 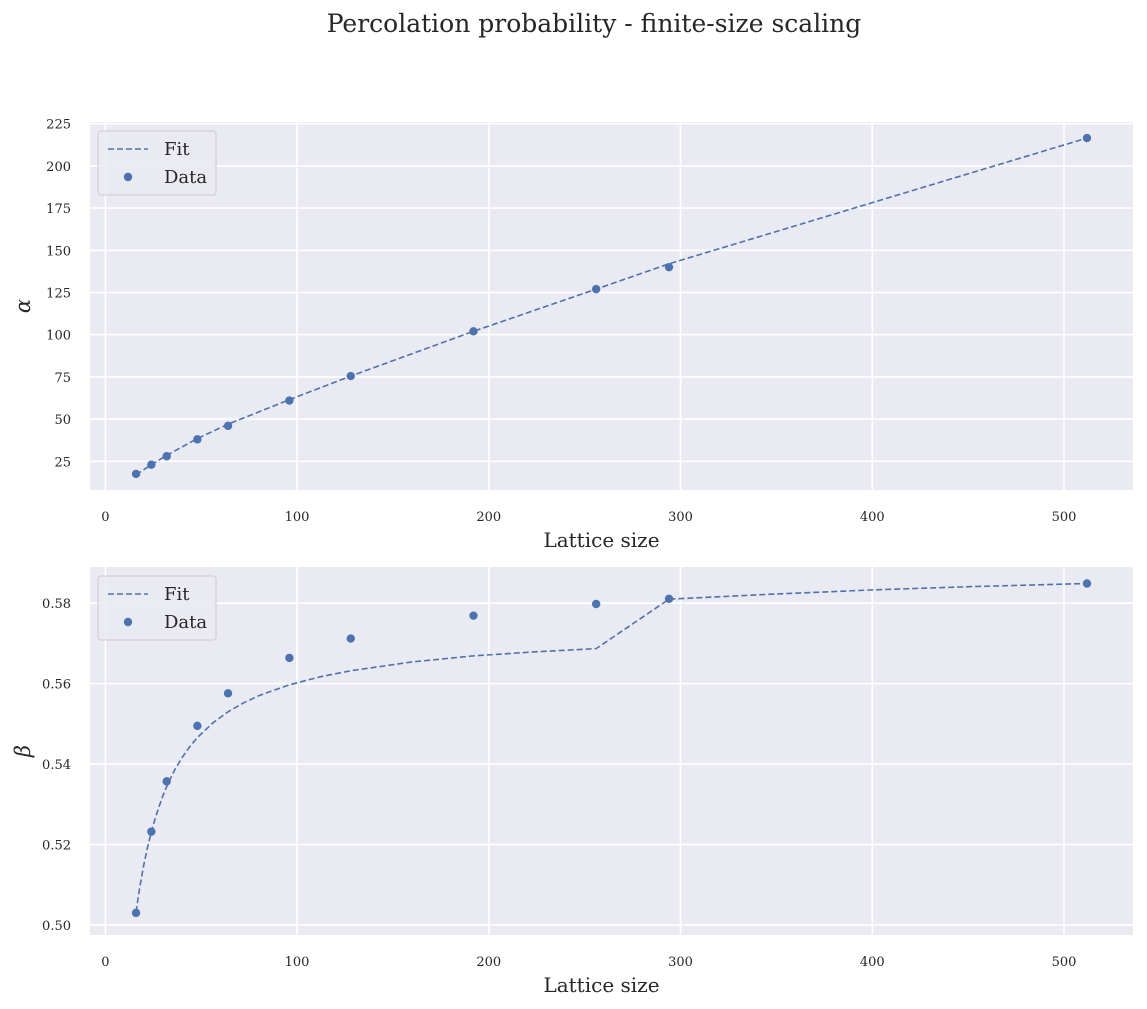 I want to click on y-tick-label: 0.56, so click(x=56, y=685).